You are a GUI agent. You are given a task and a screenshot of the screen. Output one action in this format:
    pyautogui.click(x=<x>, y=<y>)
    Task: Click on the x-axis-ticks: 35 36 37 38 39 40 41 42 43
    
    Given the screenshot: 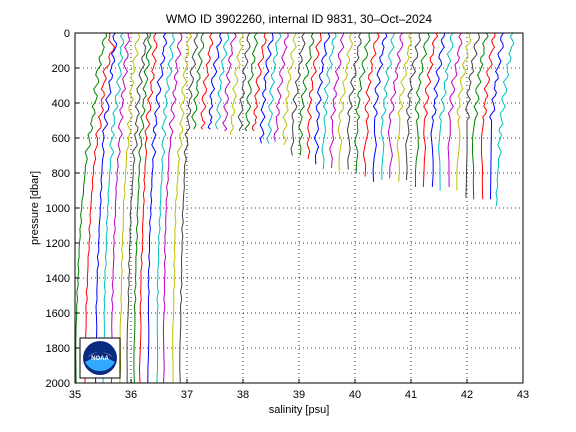 What is the action you would take?
    pyautogui.click(x=299, y=390)
    